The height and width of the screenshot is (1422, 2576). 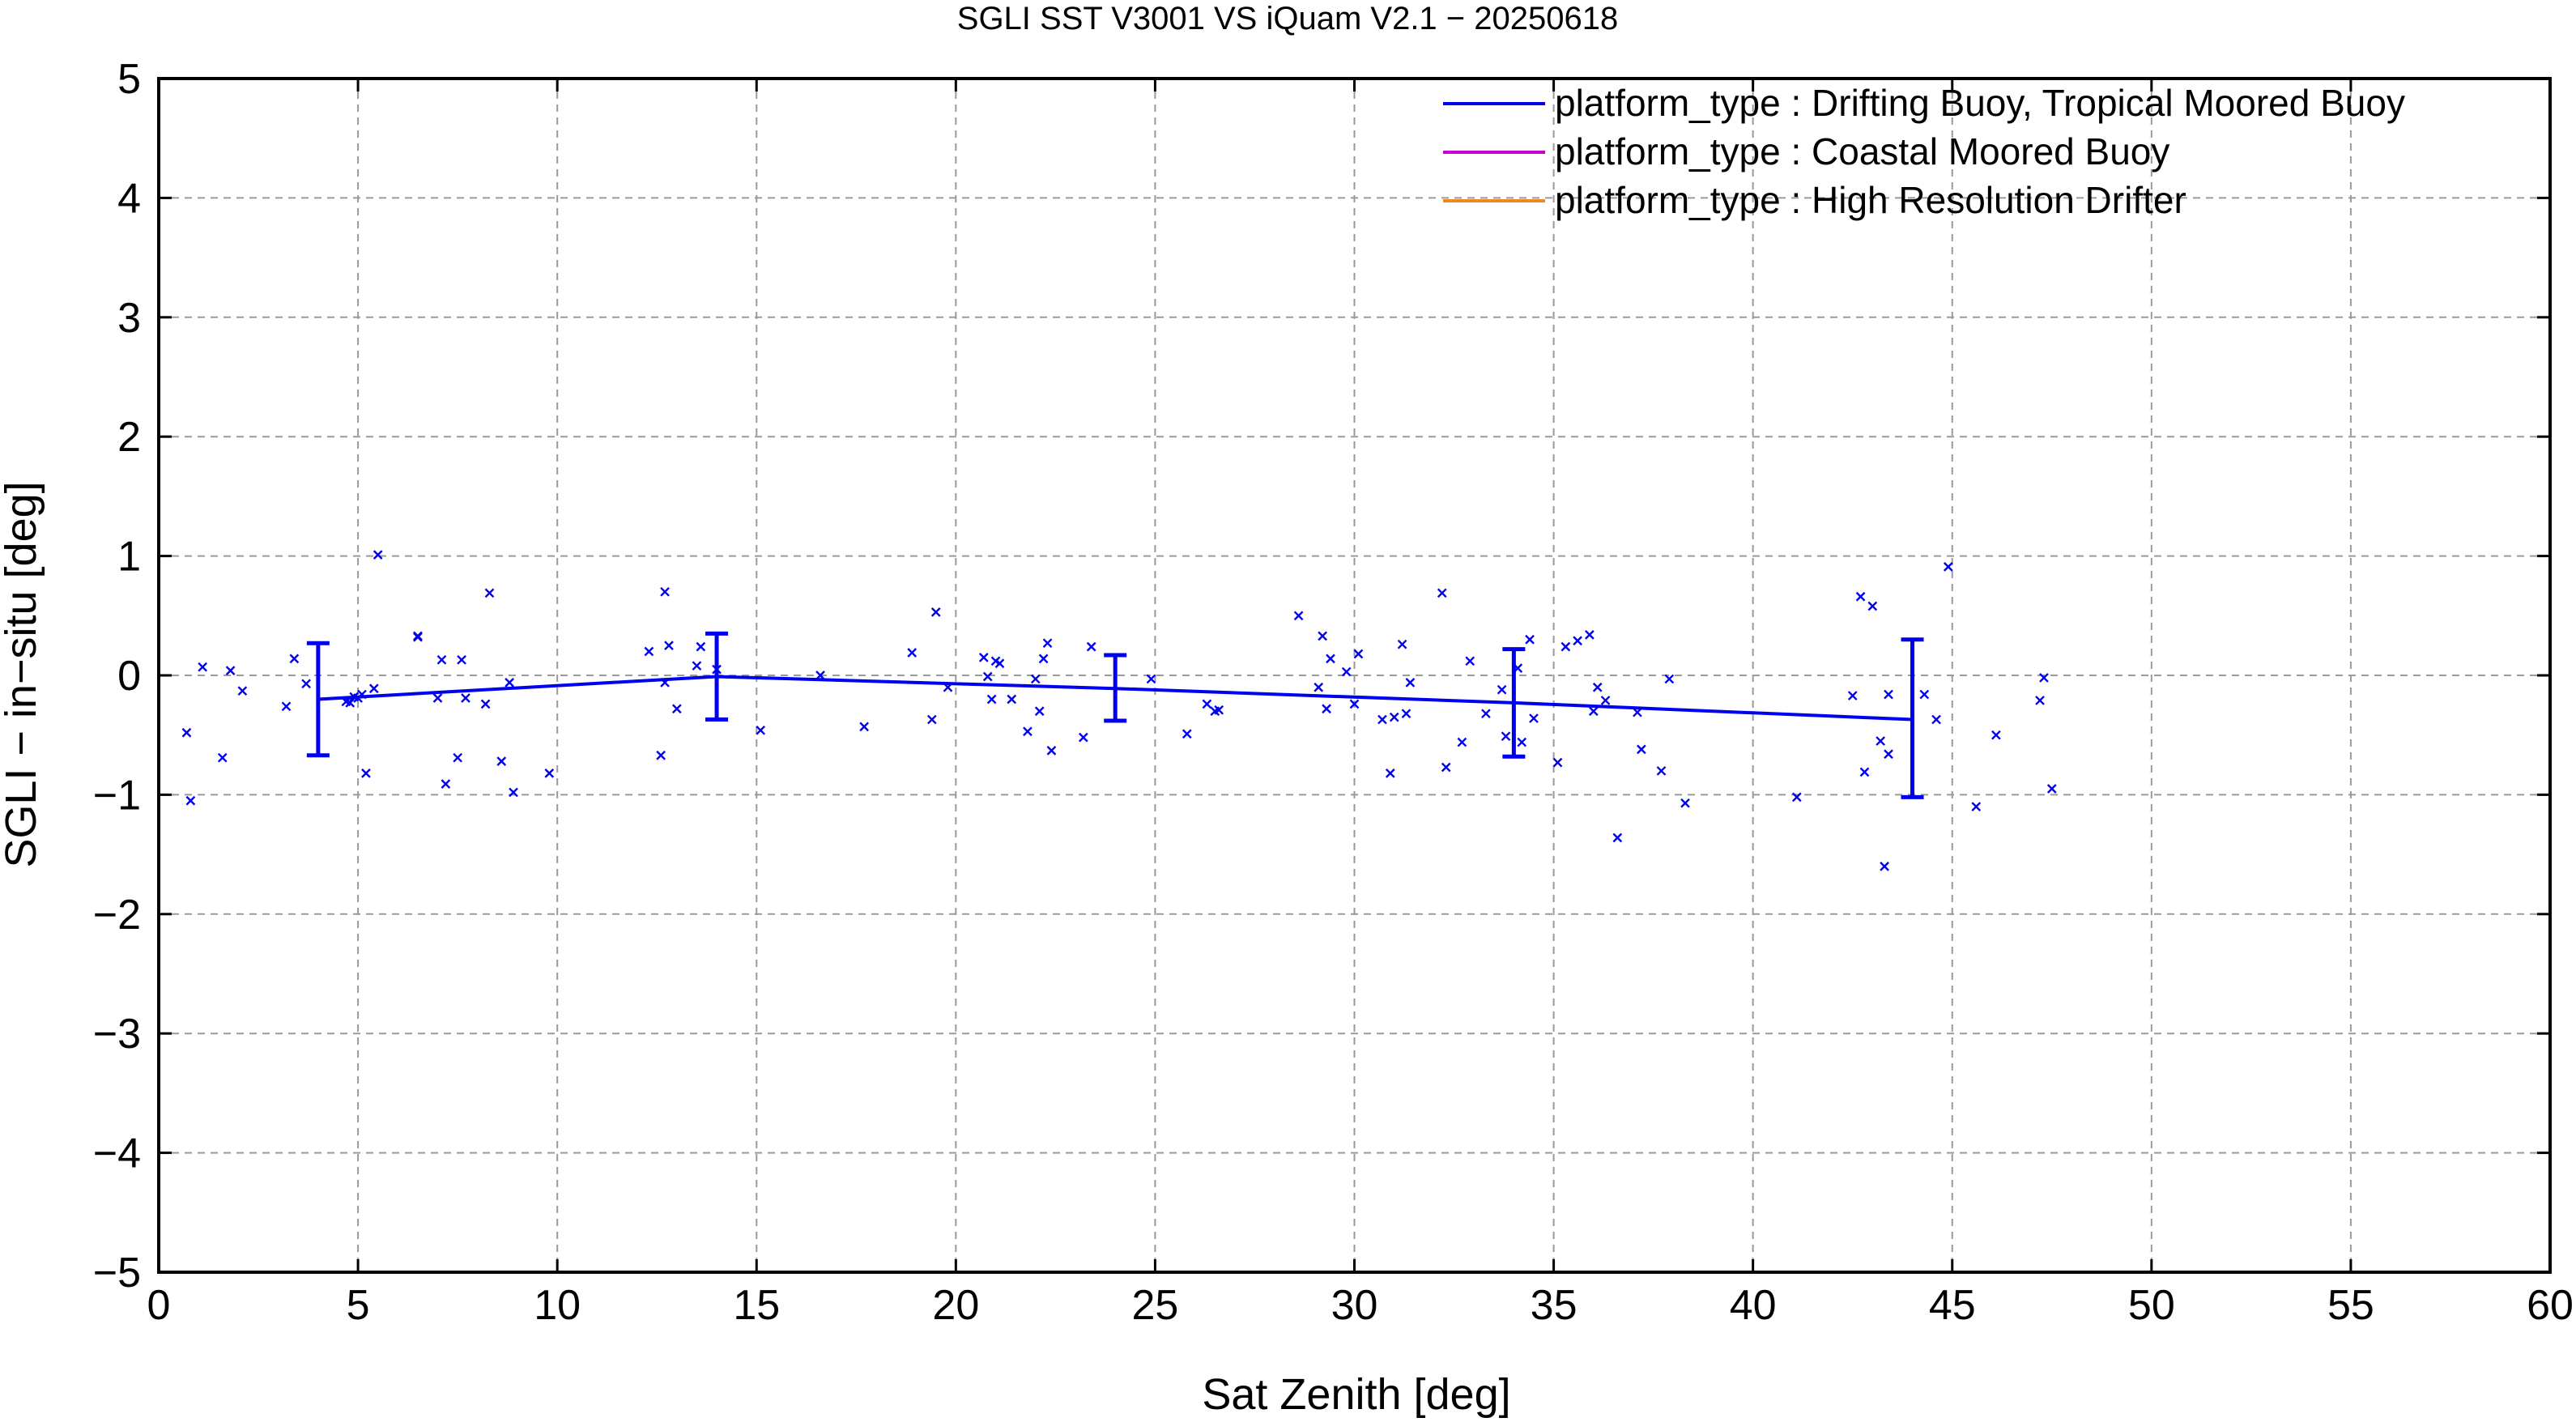 What do you see at coordinates (117, 915) in the screenshot?
I see `y-tick-label: −2` at bounding box center [117, 915].